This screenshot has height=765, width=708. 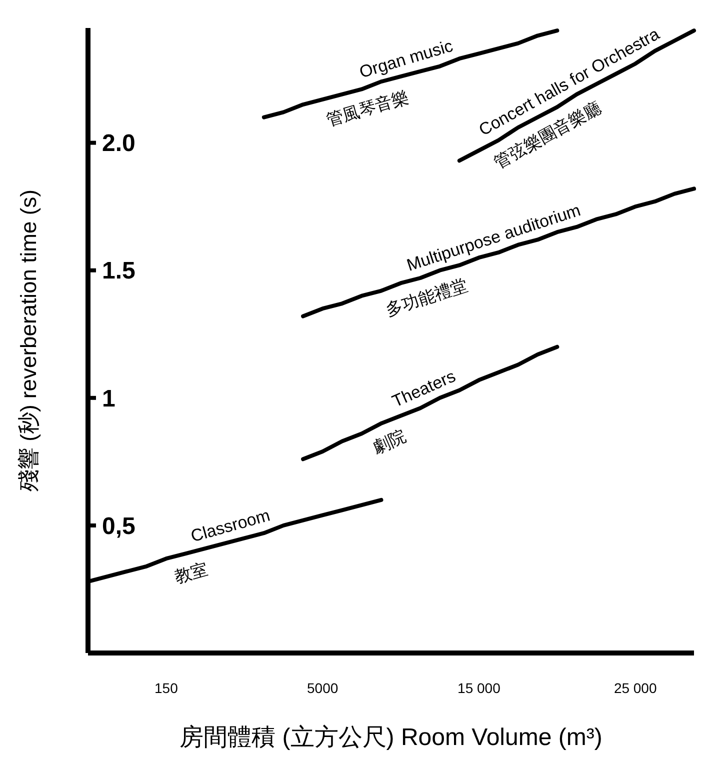 I want to click on annotation: 多功能禮堂, so click(x=426, y=297).